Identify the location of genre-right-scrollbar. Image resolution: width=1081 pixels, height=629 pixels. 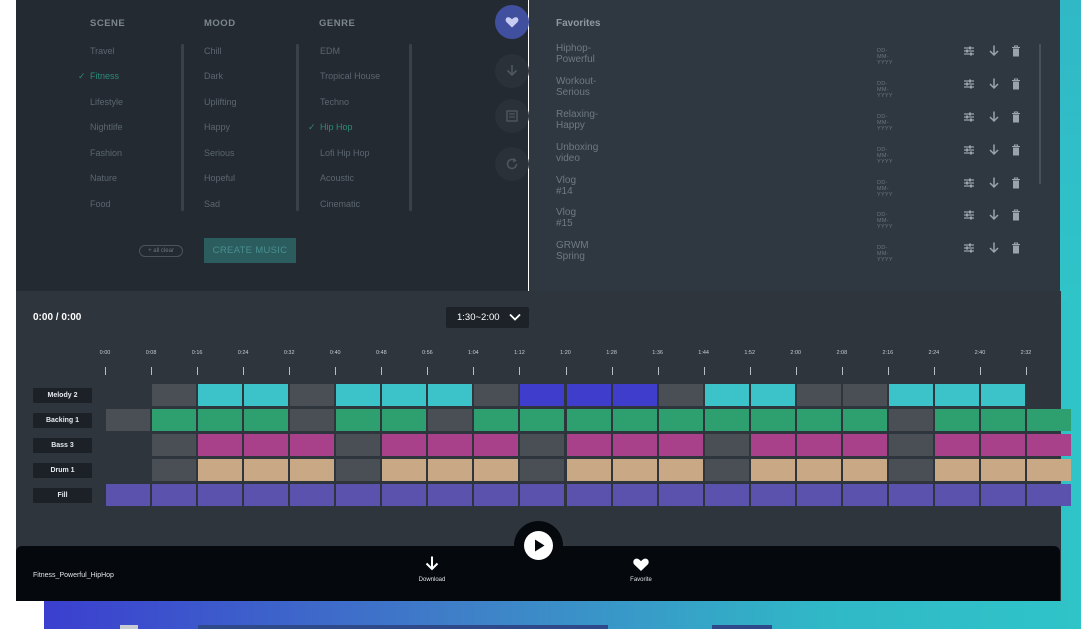
(410, 127).